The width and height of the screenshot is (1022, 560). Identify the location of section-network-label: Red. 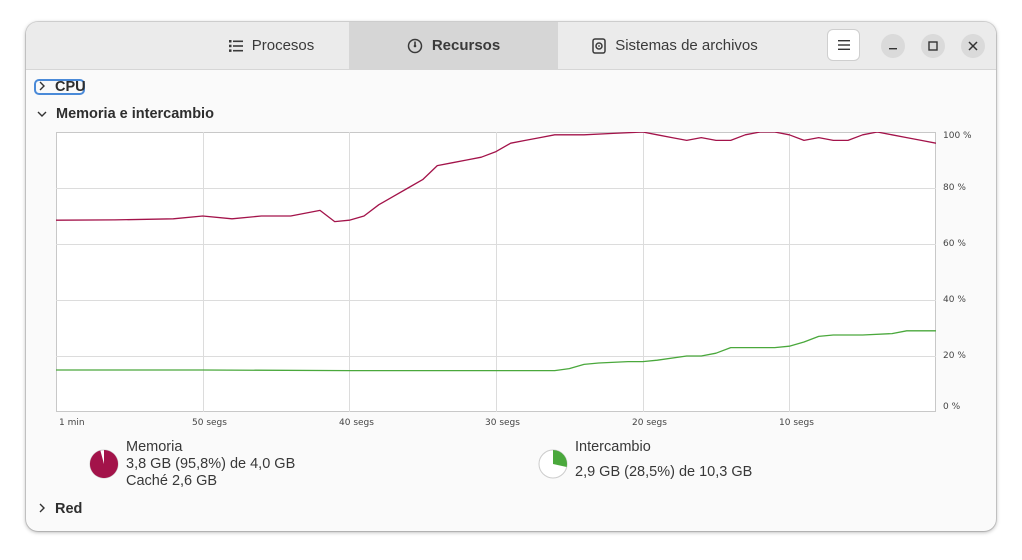
(69, 509).